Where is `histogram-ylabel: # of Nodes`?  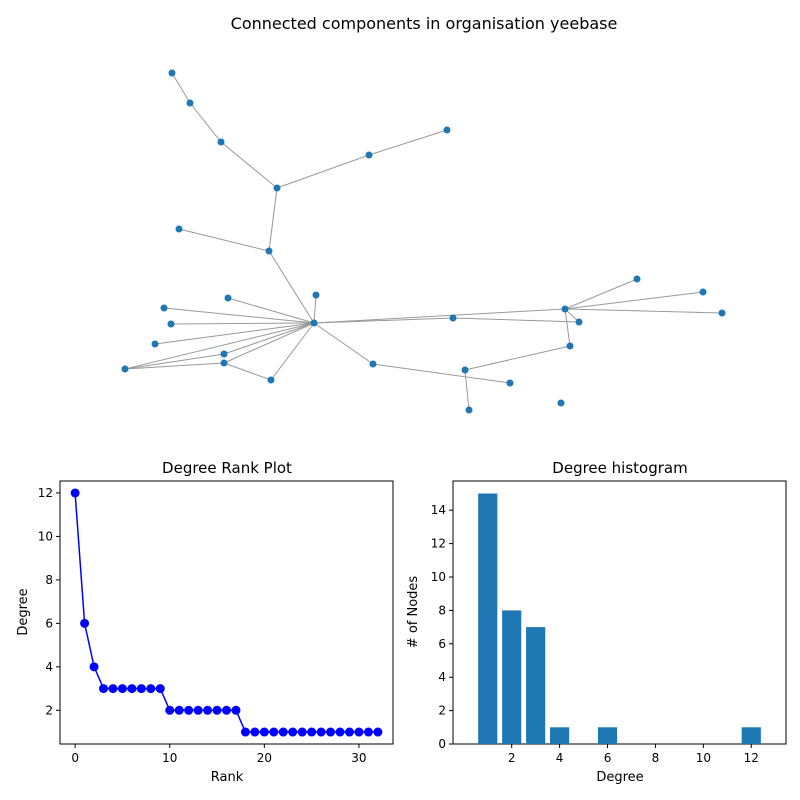 histogram-ylabel: # of Nodes is located at coordinates (413, 612).